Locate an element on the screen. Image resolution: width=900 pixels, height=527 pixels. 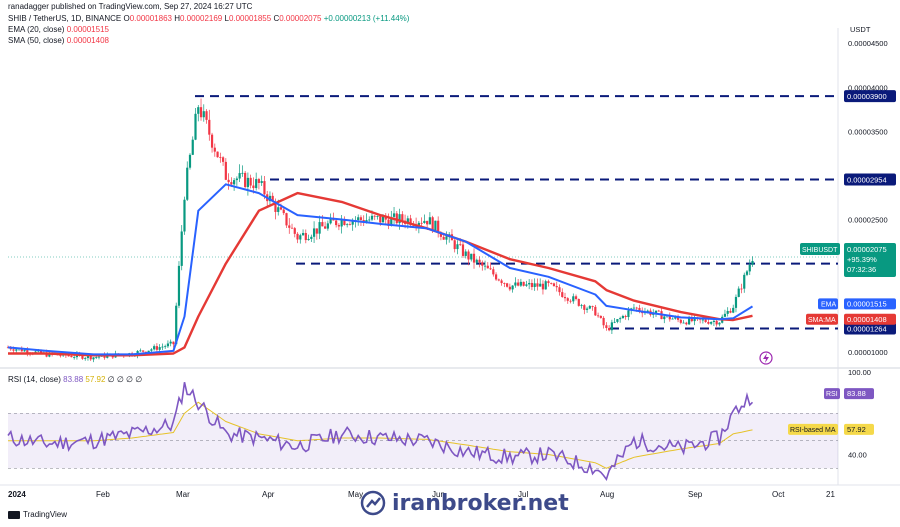
sma-tag-label: SMA:MA is located at coordinates (822, 320).